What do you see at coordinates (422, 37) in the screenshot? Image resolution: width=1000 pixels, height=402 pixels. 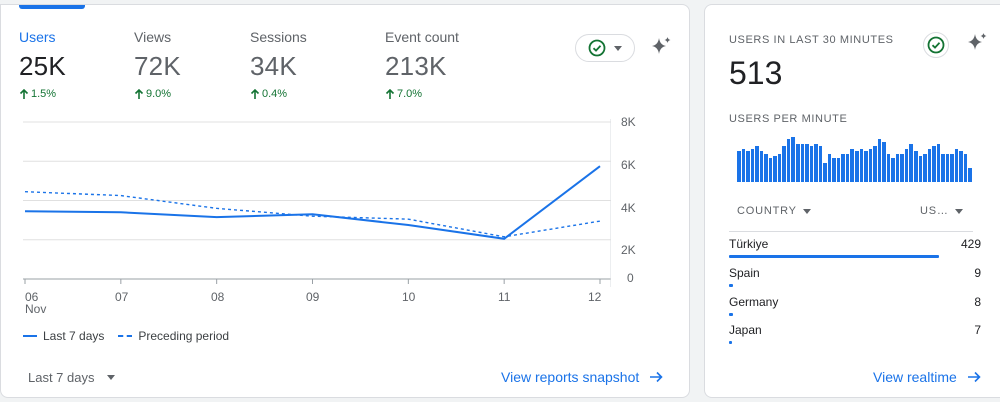 I see `metric-label: Event count` at bounding box center [422, 37].